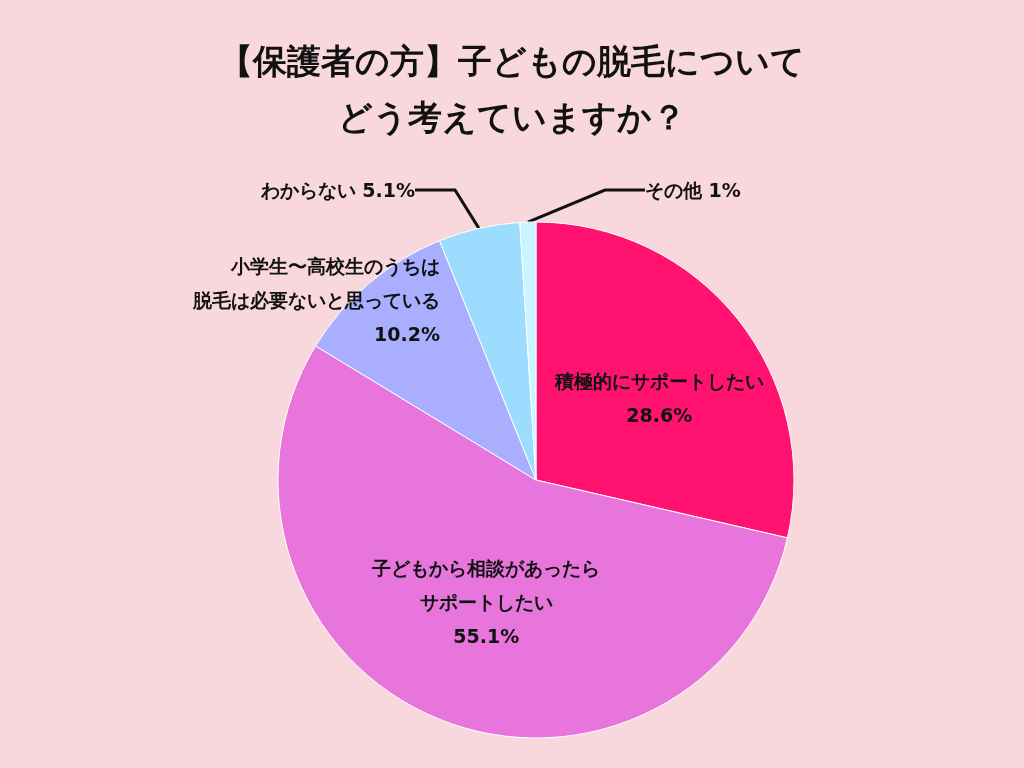  I want to click on data-label: 28.6%, so click(659, 414).